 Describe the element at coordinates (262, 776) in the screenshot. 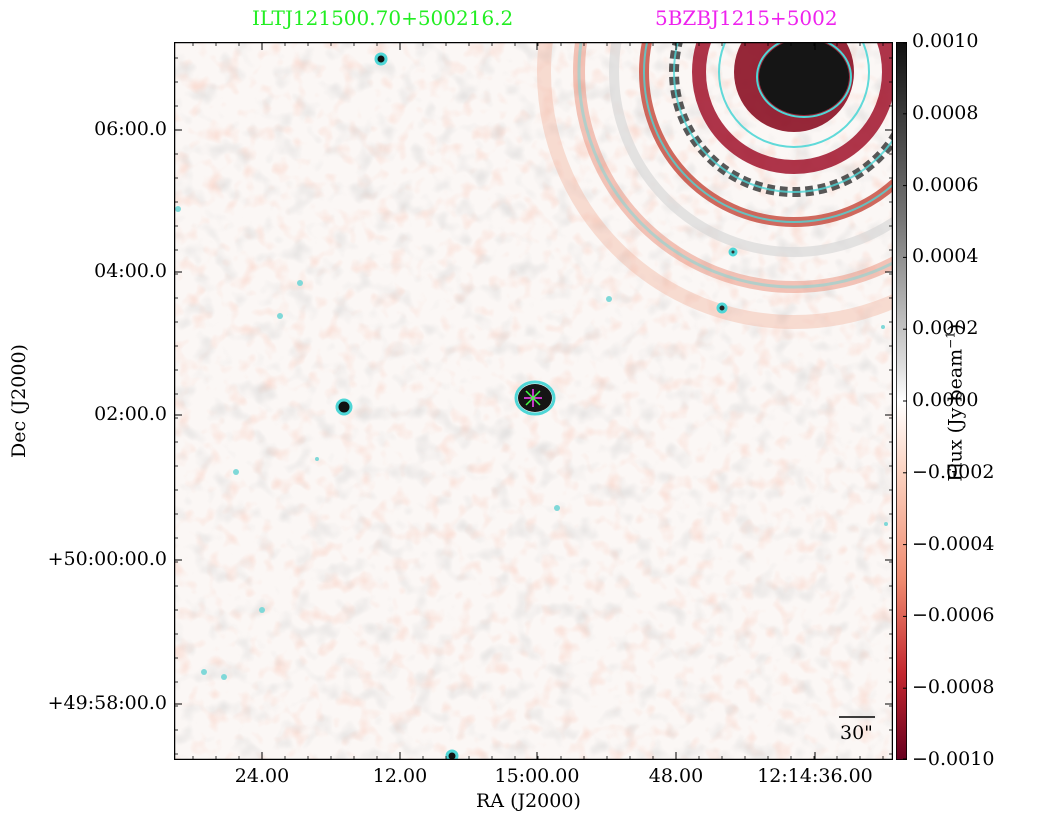

I see `x-tick-label: 24.00` at that location.